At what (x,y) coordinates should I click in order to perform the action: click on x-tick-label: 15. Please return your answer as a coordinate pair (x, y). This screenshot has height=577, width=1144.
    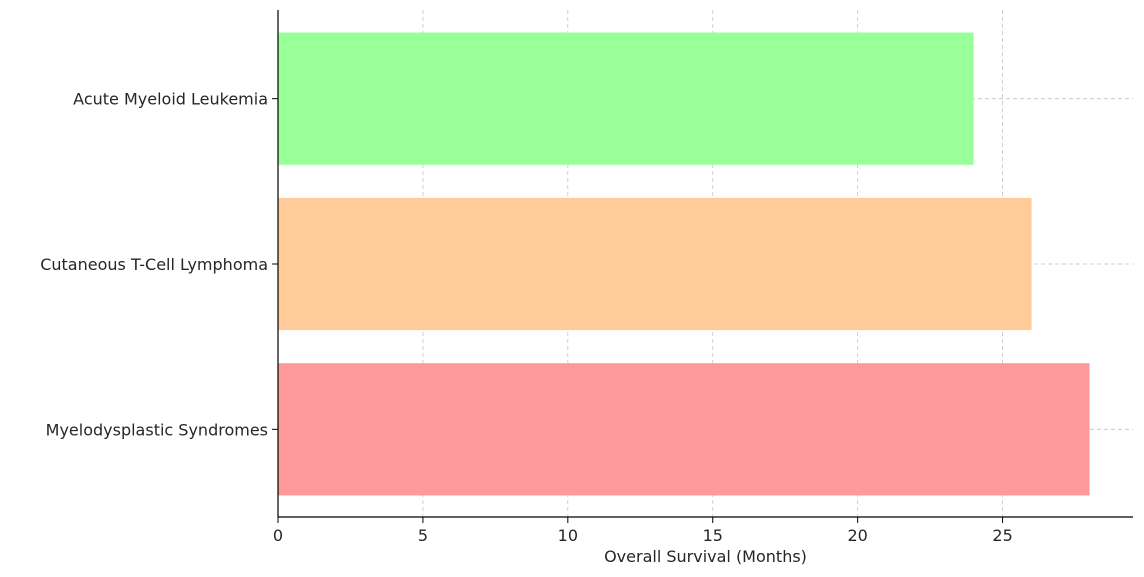
    Looking at the image, I should click on (713, 535).